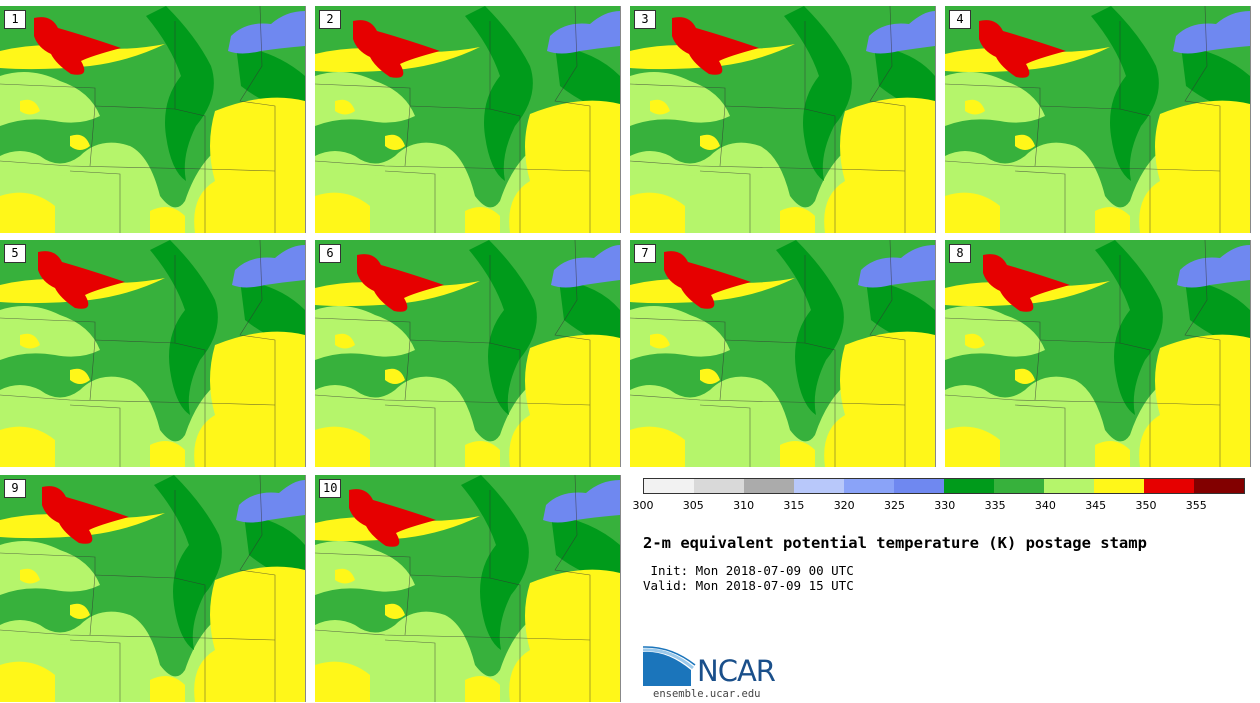 The width and height of the screenshot is (1260, 703). Describe the element at coordinates (669, 666) in the screenshot. I see `ncar-logo-icon` at that location.